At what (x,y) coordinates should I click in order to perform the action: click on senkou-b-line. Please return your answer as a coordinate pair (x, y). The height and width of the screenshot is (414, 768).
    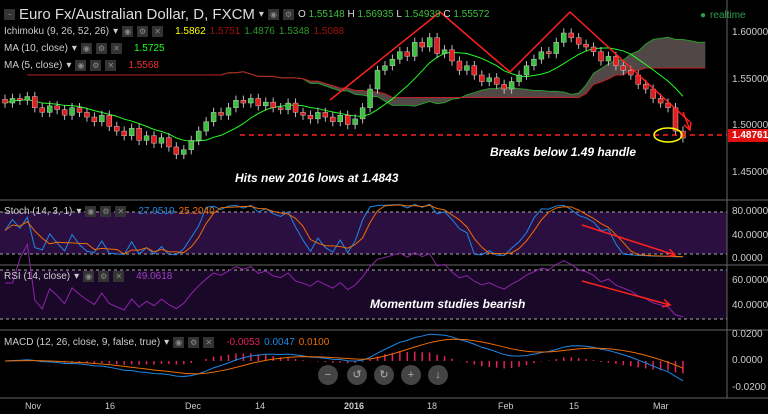
    Looking at the image, I should click on (366, 82).